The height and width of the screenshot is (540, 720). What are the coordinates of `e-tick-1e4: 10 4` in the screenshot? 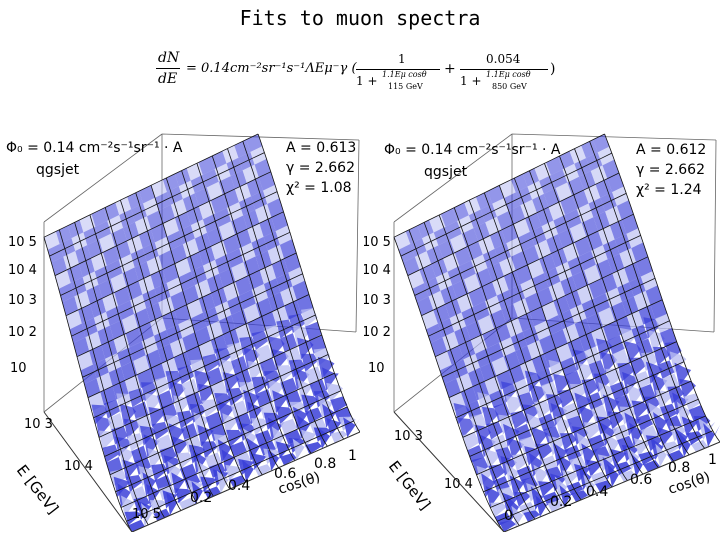 It's located at (78, 466).